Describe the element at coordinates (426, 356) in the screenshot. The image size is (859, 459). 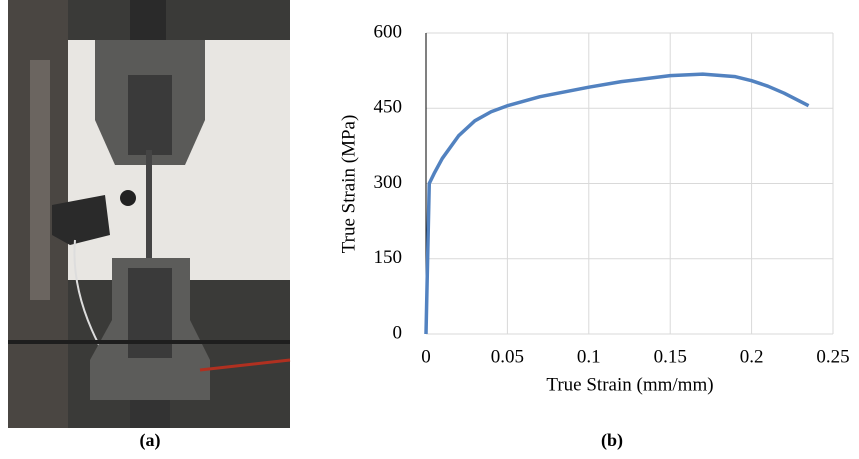
I see `x-tick-label: 0` at that location.